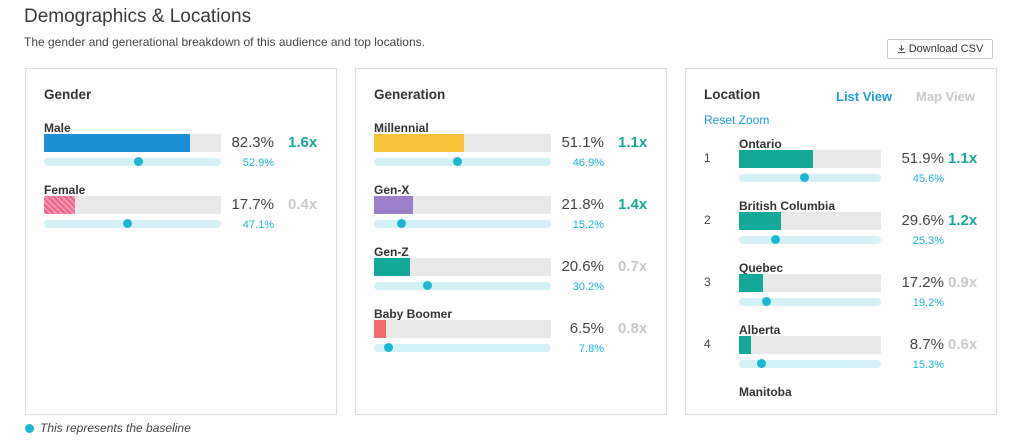  What do you see at coordinates (410, 94) in the screenshot?
I see `generation-card-title: Generation` at bounding box center [410, 94].